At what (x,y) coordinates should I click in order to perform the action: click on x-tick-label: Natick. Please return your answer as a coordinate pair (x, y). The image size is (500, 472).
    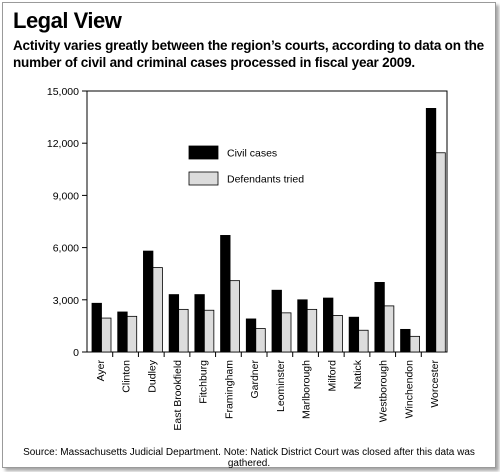
    Looking at the image, I should click on (358, 374).